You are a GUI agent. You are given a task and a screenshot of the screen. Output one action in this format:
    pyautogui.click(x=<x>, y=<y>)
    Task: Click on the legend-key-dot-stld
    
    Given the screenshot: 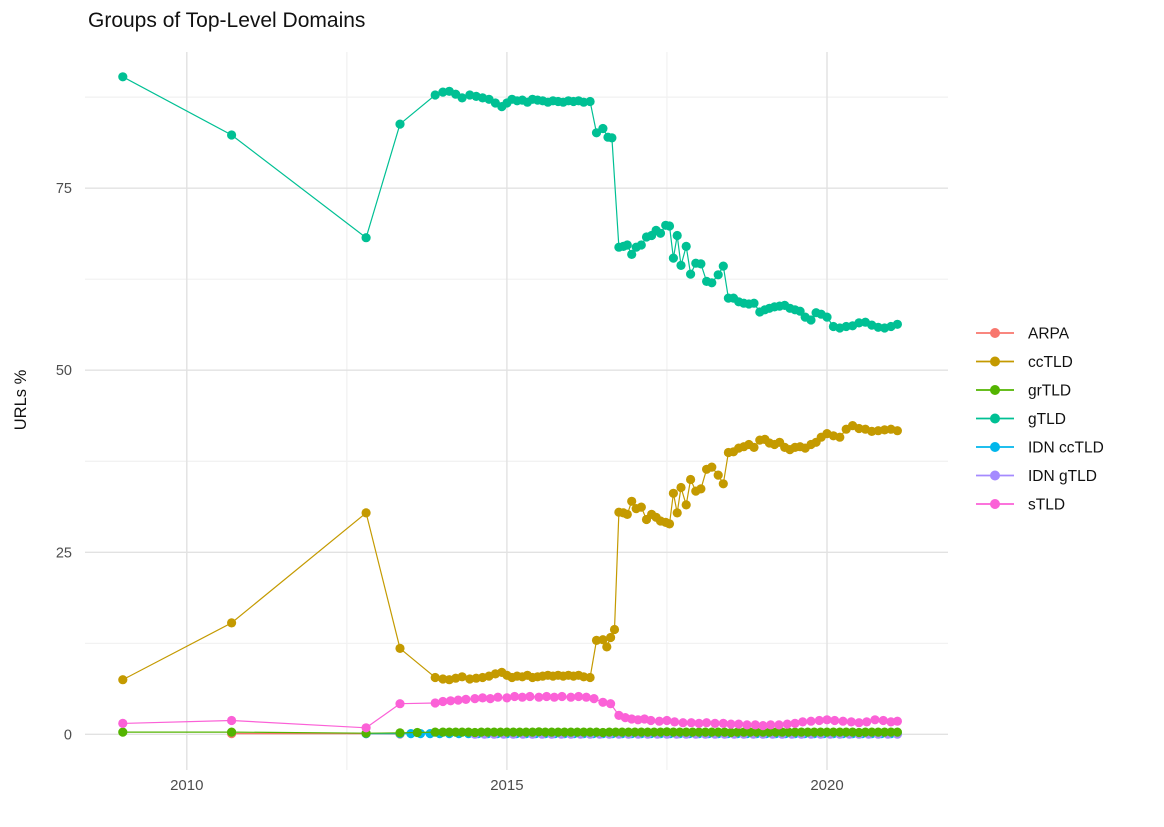 What is the action you would take?
    pyautogui.click(x=995, y=504)
    